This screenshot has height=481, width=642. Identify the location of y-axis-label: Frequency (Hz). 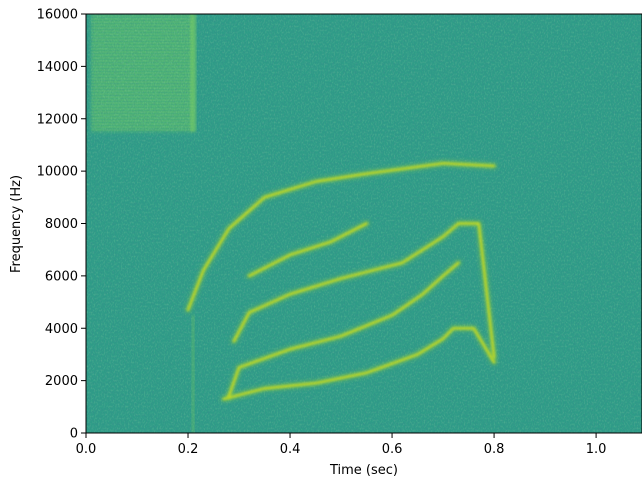
(16, 224).